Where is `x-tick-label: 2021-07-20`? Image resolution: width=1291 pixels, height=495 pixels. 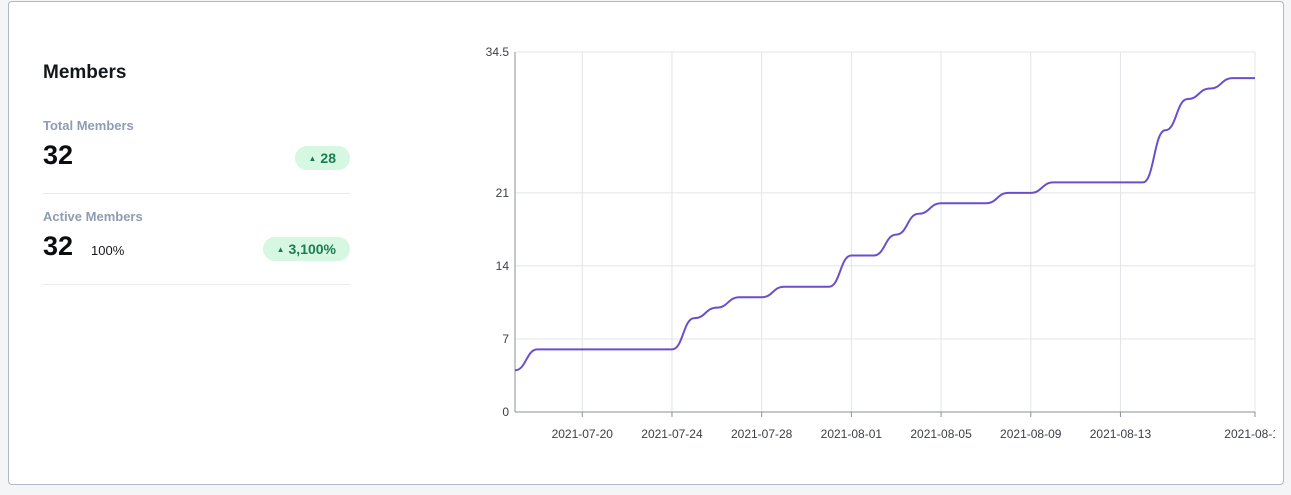
x-tick-label: 2021-07-20 is located at coordinates (583, 434).